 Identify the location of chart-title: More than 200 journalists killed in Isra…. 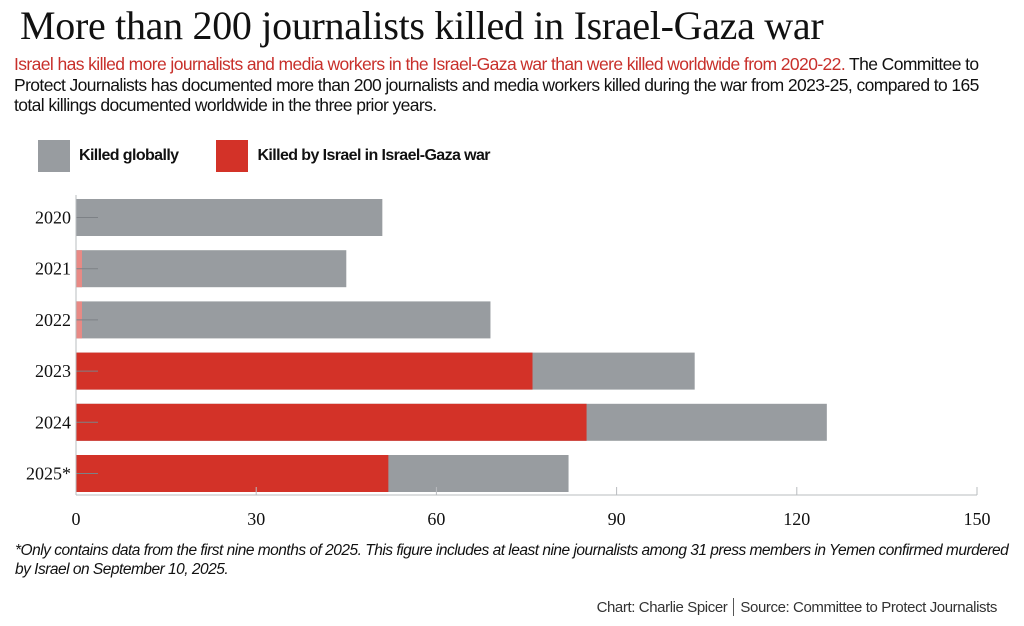
(422, 25).